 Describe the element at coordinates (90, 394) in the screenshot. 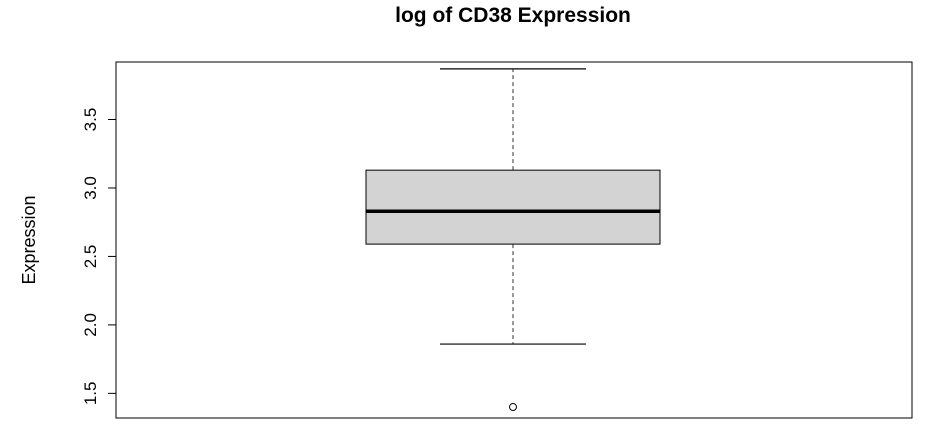

I see `y-tick-label: 1.5` at that location.